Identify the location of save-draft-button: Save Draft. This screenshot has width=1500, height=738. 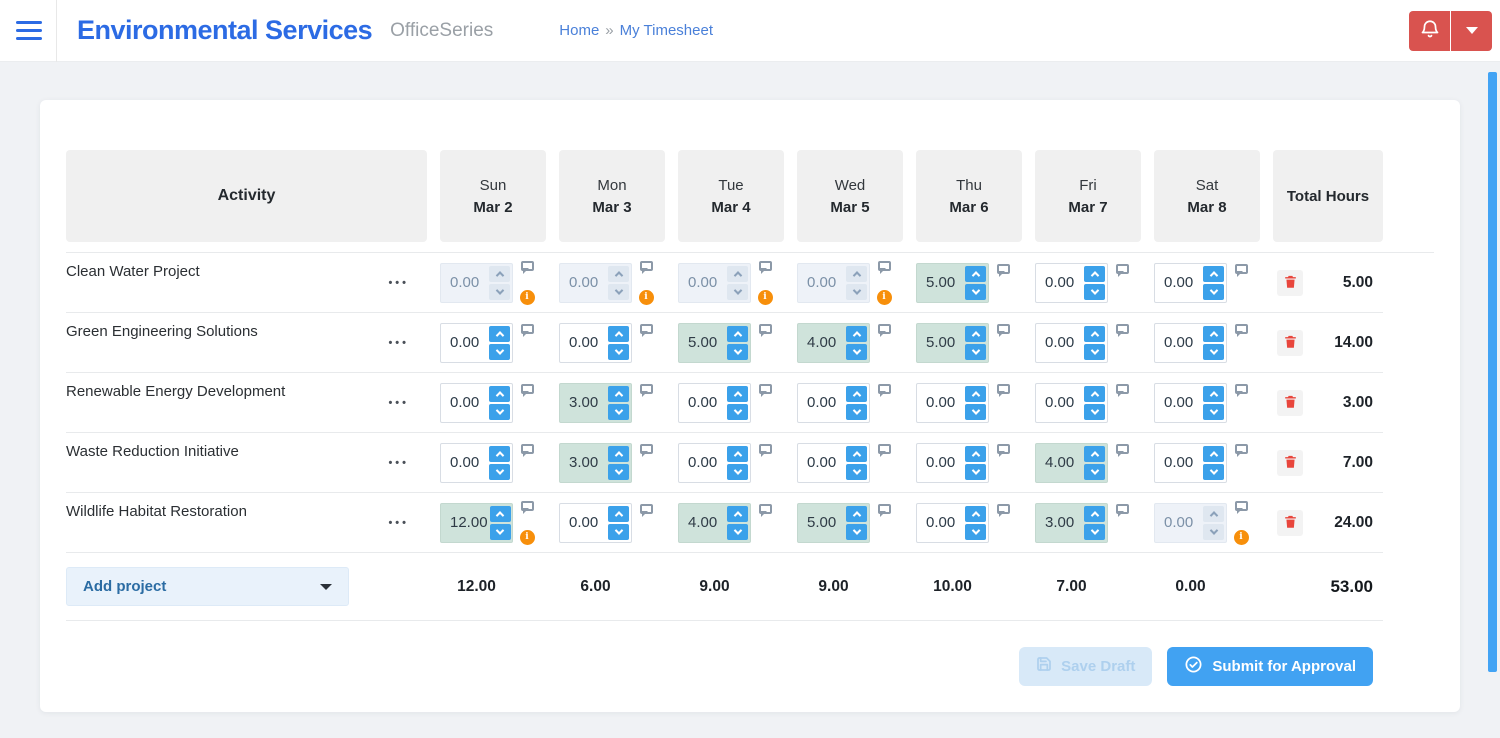
(1086, 666).